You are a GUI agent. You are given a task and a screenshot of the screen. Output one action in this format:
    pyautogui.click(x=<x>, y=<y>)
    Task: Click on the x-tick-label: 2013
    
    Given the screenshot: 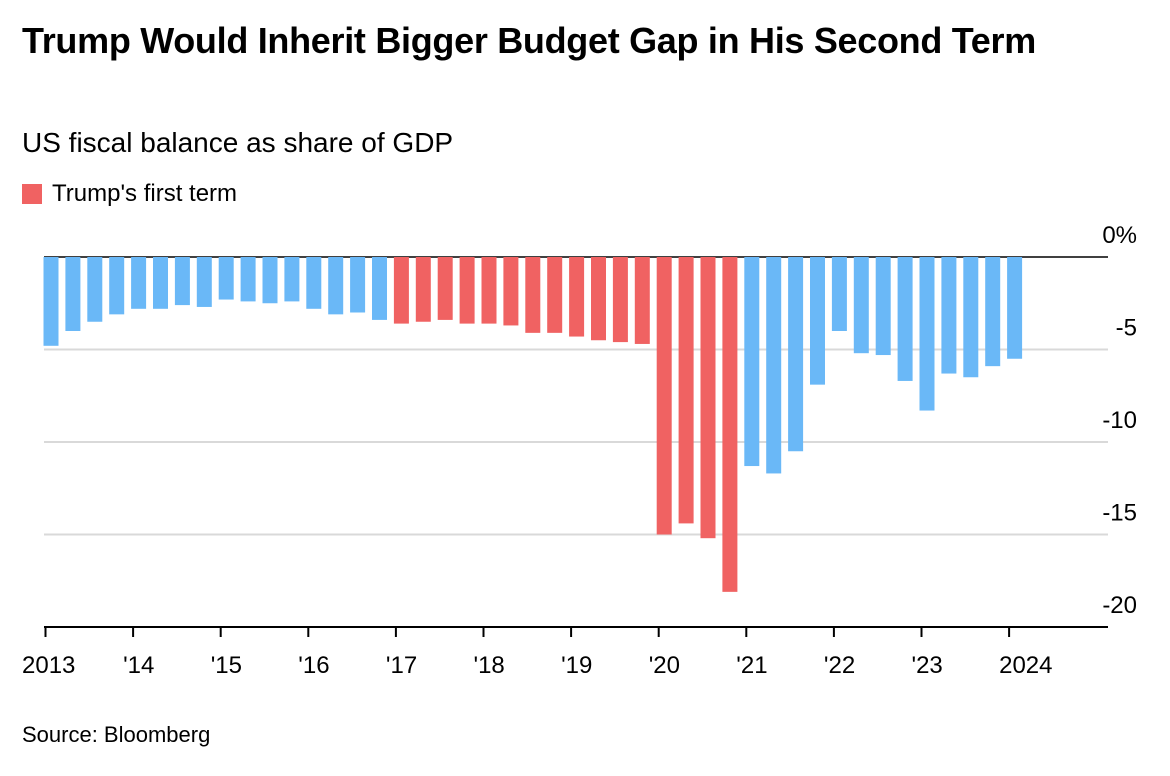 What is the action you would take?
    pyautogui.click(x=48, y=665)
    